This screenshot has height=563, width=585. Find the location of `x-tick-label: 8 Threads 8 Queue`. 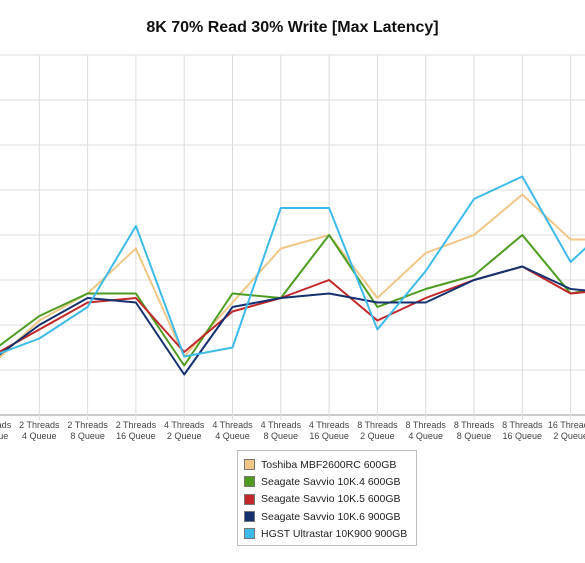

x-tick-label: 8 Threads 8 Queue is located at coordinates (474, 430).